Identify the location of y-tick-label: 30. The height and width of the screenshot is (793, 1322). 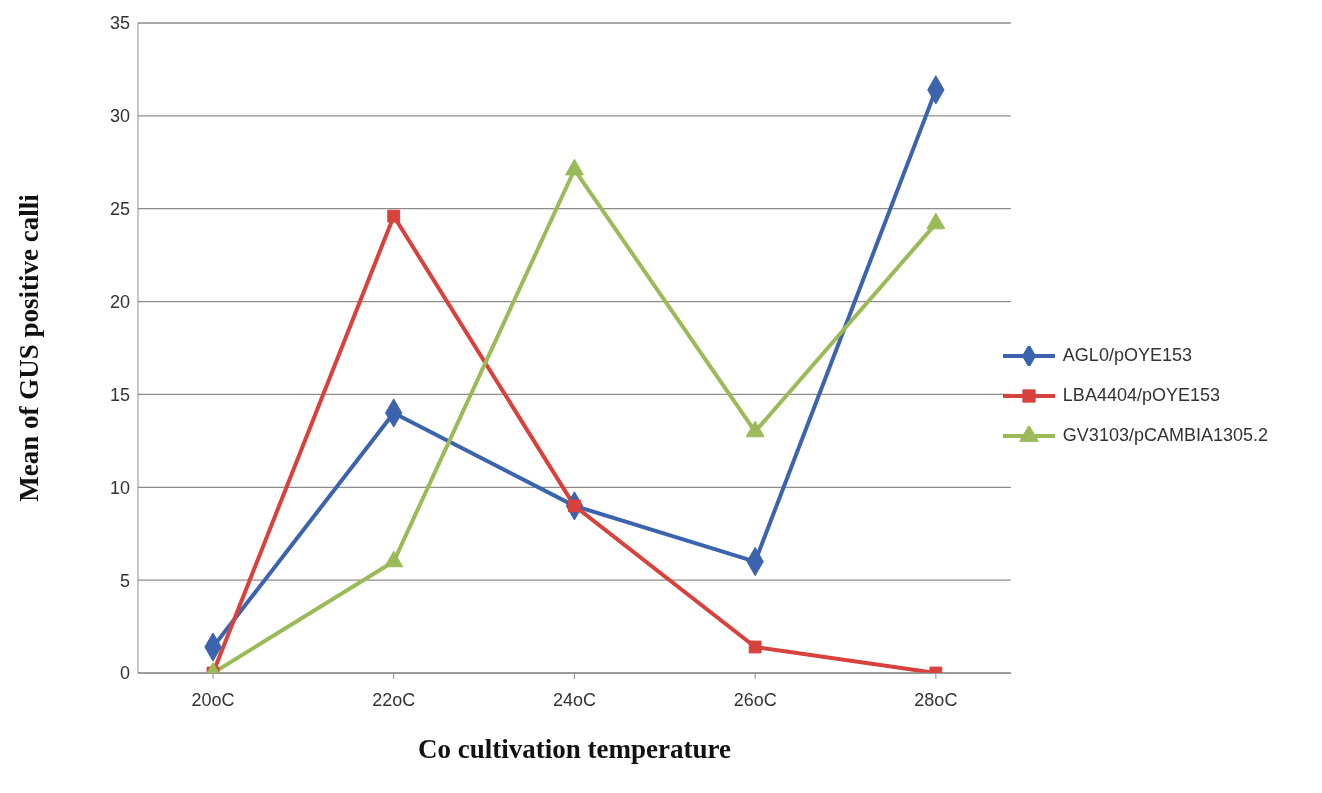
(119, 116).